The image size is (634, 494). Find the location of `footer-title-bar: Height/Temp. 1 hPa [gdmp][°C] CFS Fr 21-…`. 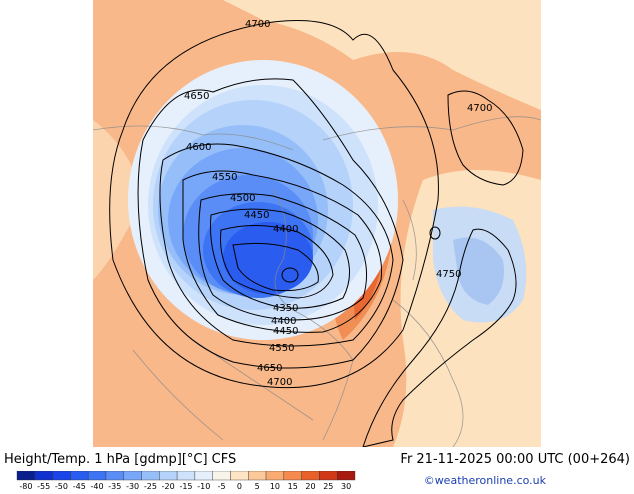

footer-title-bar: Height/Temp. 1 hPa [gdmp][°C] CFS Fr 21-… is located at coordinates (317, 460).